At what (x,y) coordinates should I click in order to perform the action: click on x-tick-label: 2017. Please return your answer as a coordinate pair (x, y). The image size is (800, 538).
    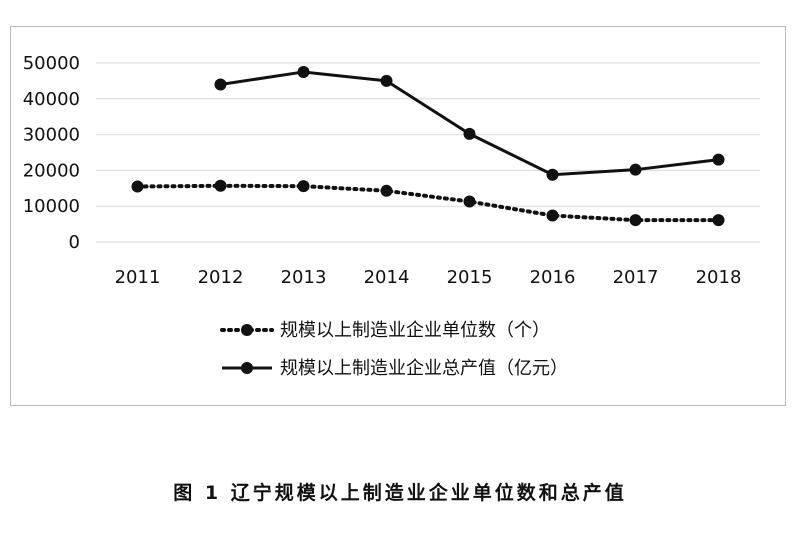
    Looking at the image, I should click on (636, 277).